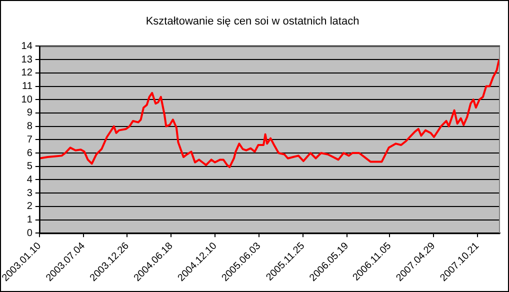  Describe the element at coordinates (29, 166) in the screenshot. I see `y-tick-label: 5` at that location.